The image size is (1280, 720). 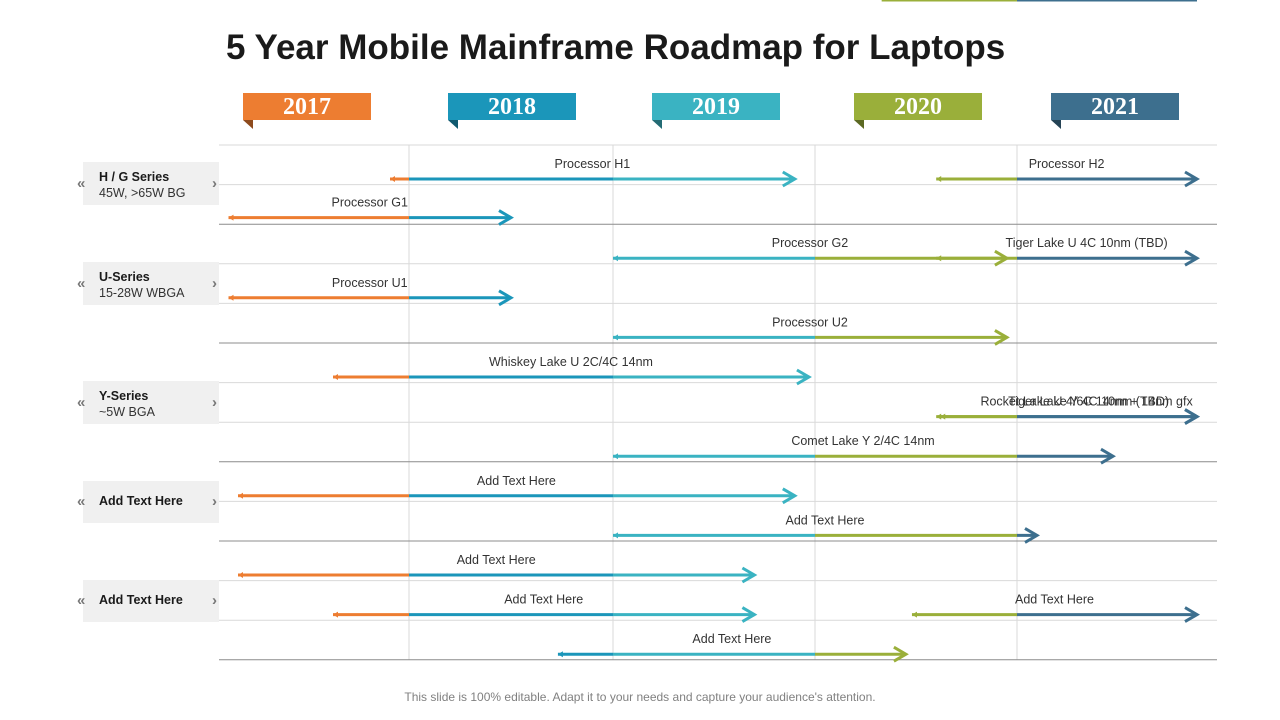 I want to click on series-label-box: U-Series 15-28W WBGA, so click(x=151, y=283).